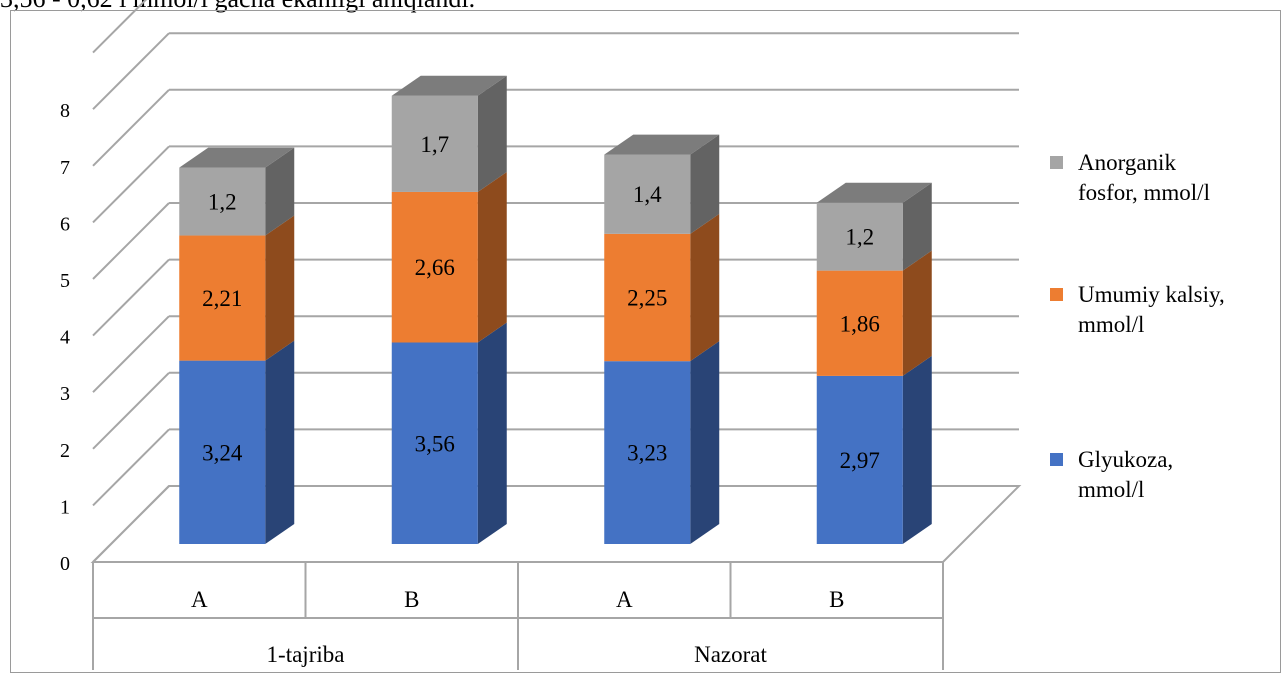 This screenshot has width=1285, height=677. I want to click on x-group-label: 1-tajriba, so click(306, 654).